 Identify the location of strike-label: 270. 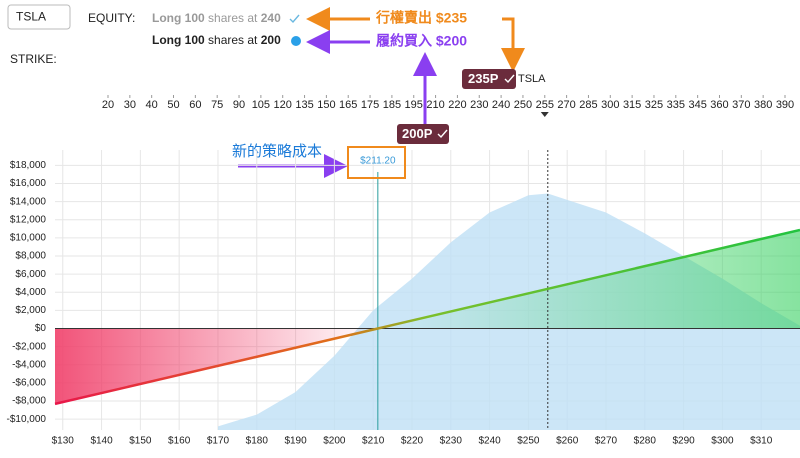
(566, 105).